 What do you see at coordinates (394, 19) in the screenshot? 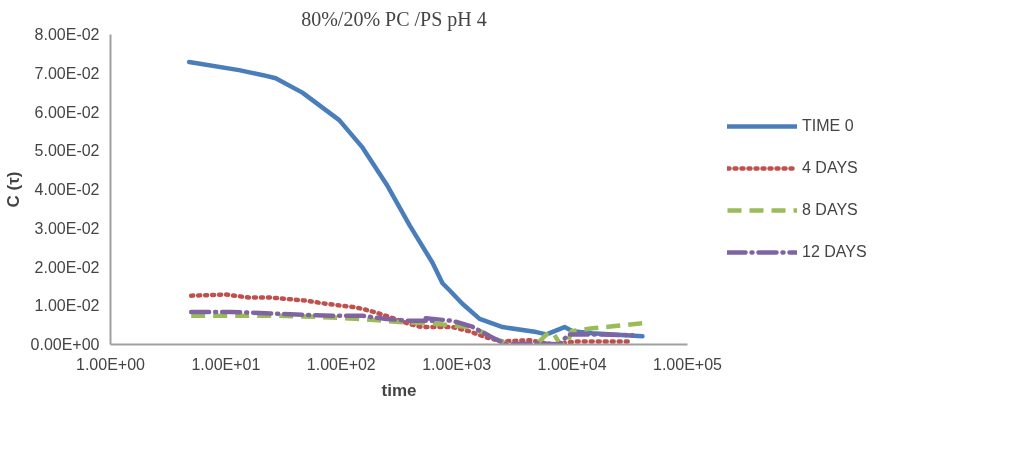
I see `chart-title: 80%/20% PC /PS pH 4` at bounding box center [394, 19].